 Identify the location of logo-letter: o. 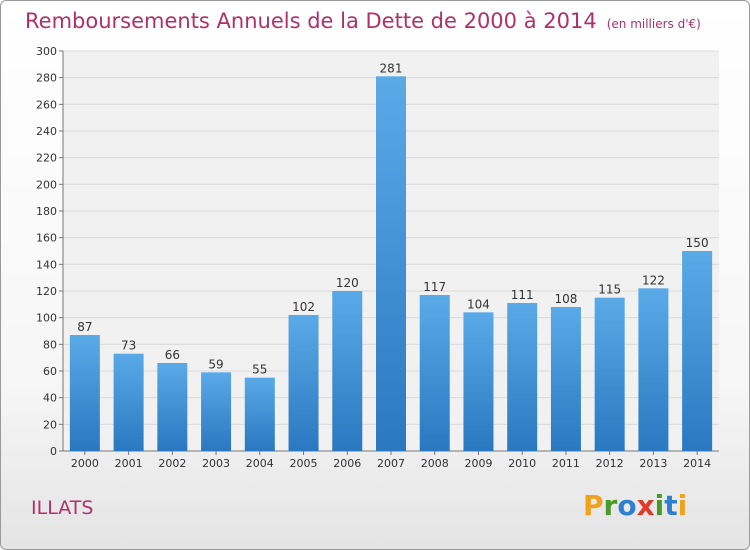
(627, 505).